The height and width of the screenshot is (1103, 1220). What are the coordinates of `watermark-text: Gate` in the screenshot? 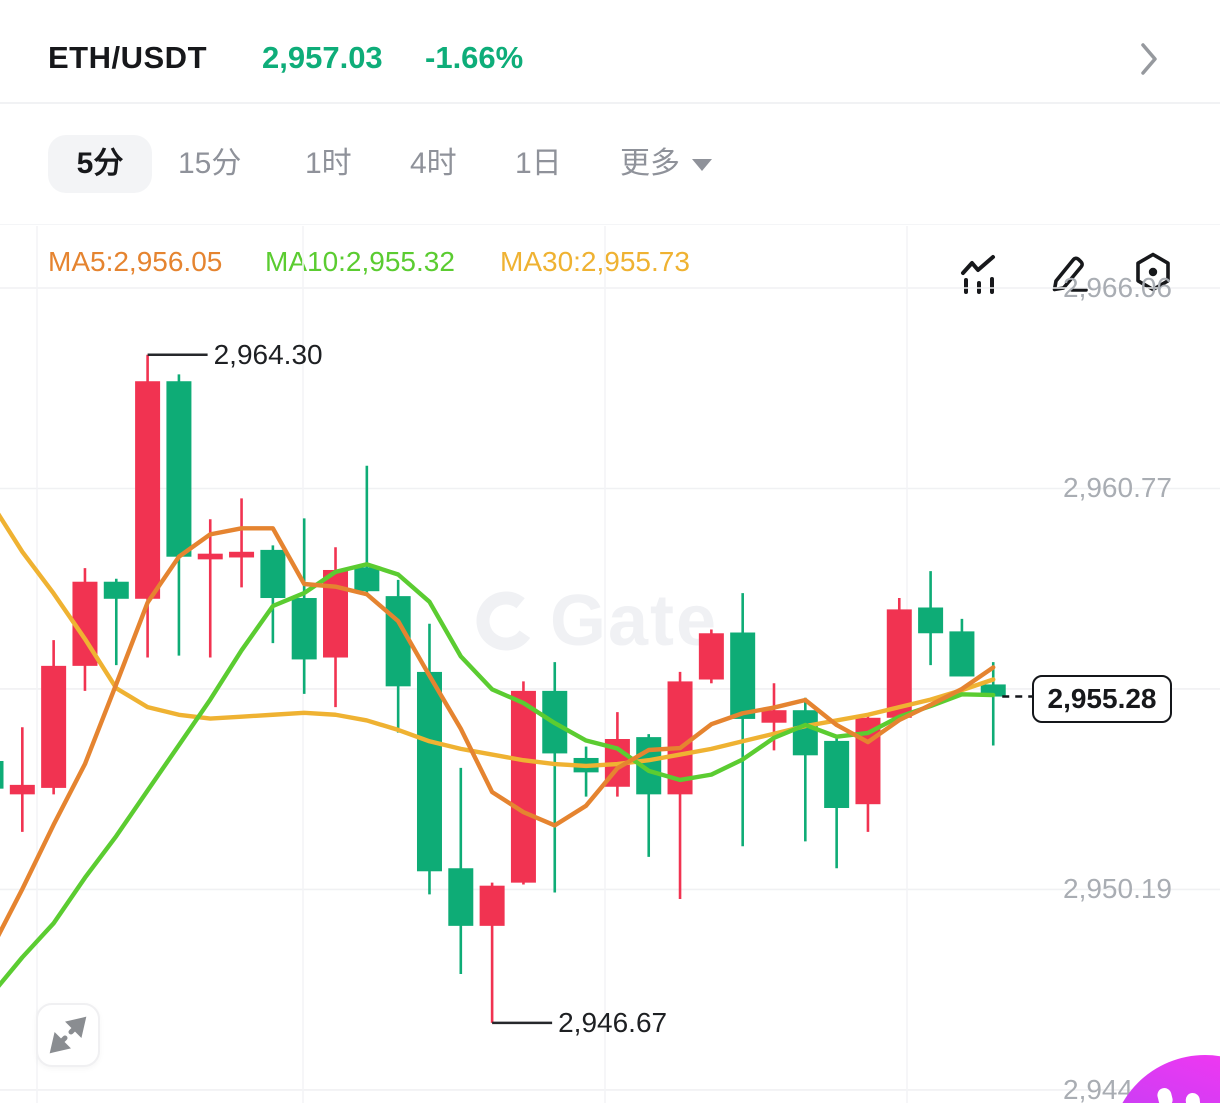 It's located at (634, 621).